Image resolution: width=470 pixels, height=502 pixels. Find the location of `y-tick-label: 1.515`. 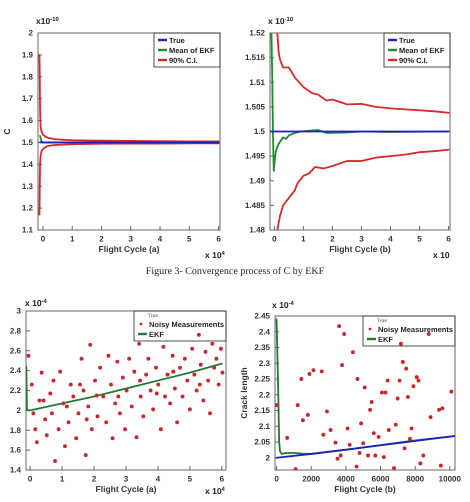

y-tick-label: 1.515 is located at coordinates (255, 57).